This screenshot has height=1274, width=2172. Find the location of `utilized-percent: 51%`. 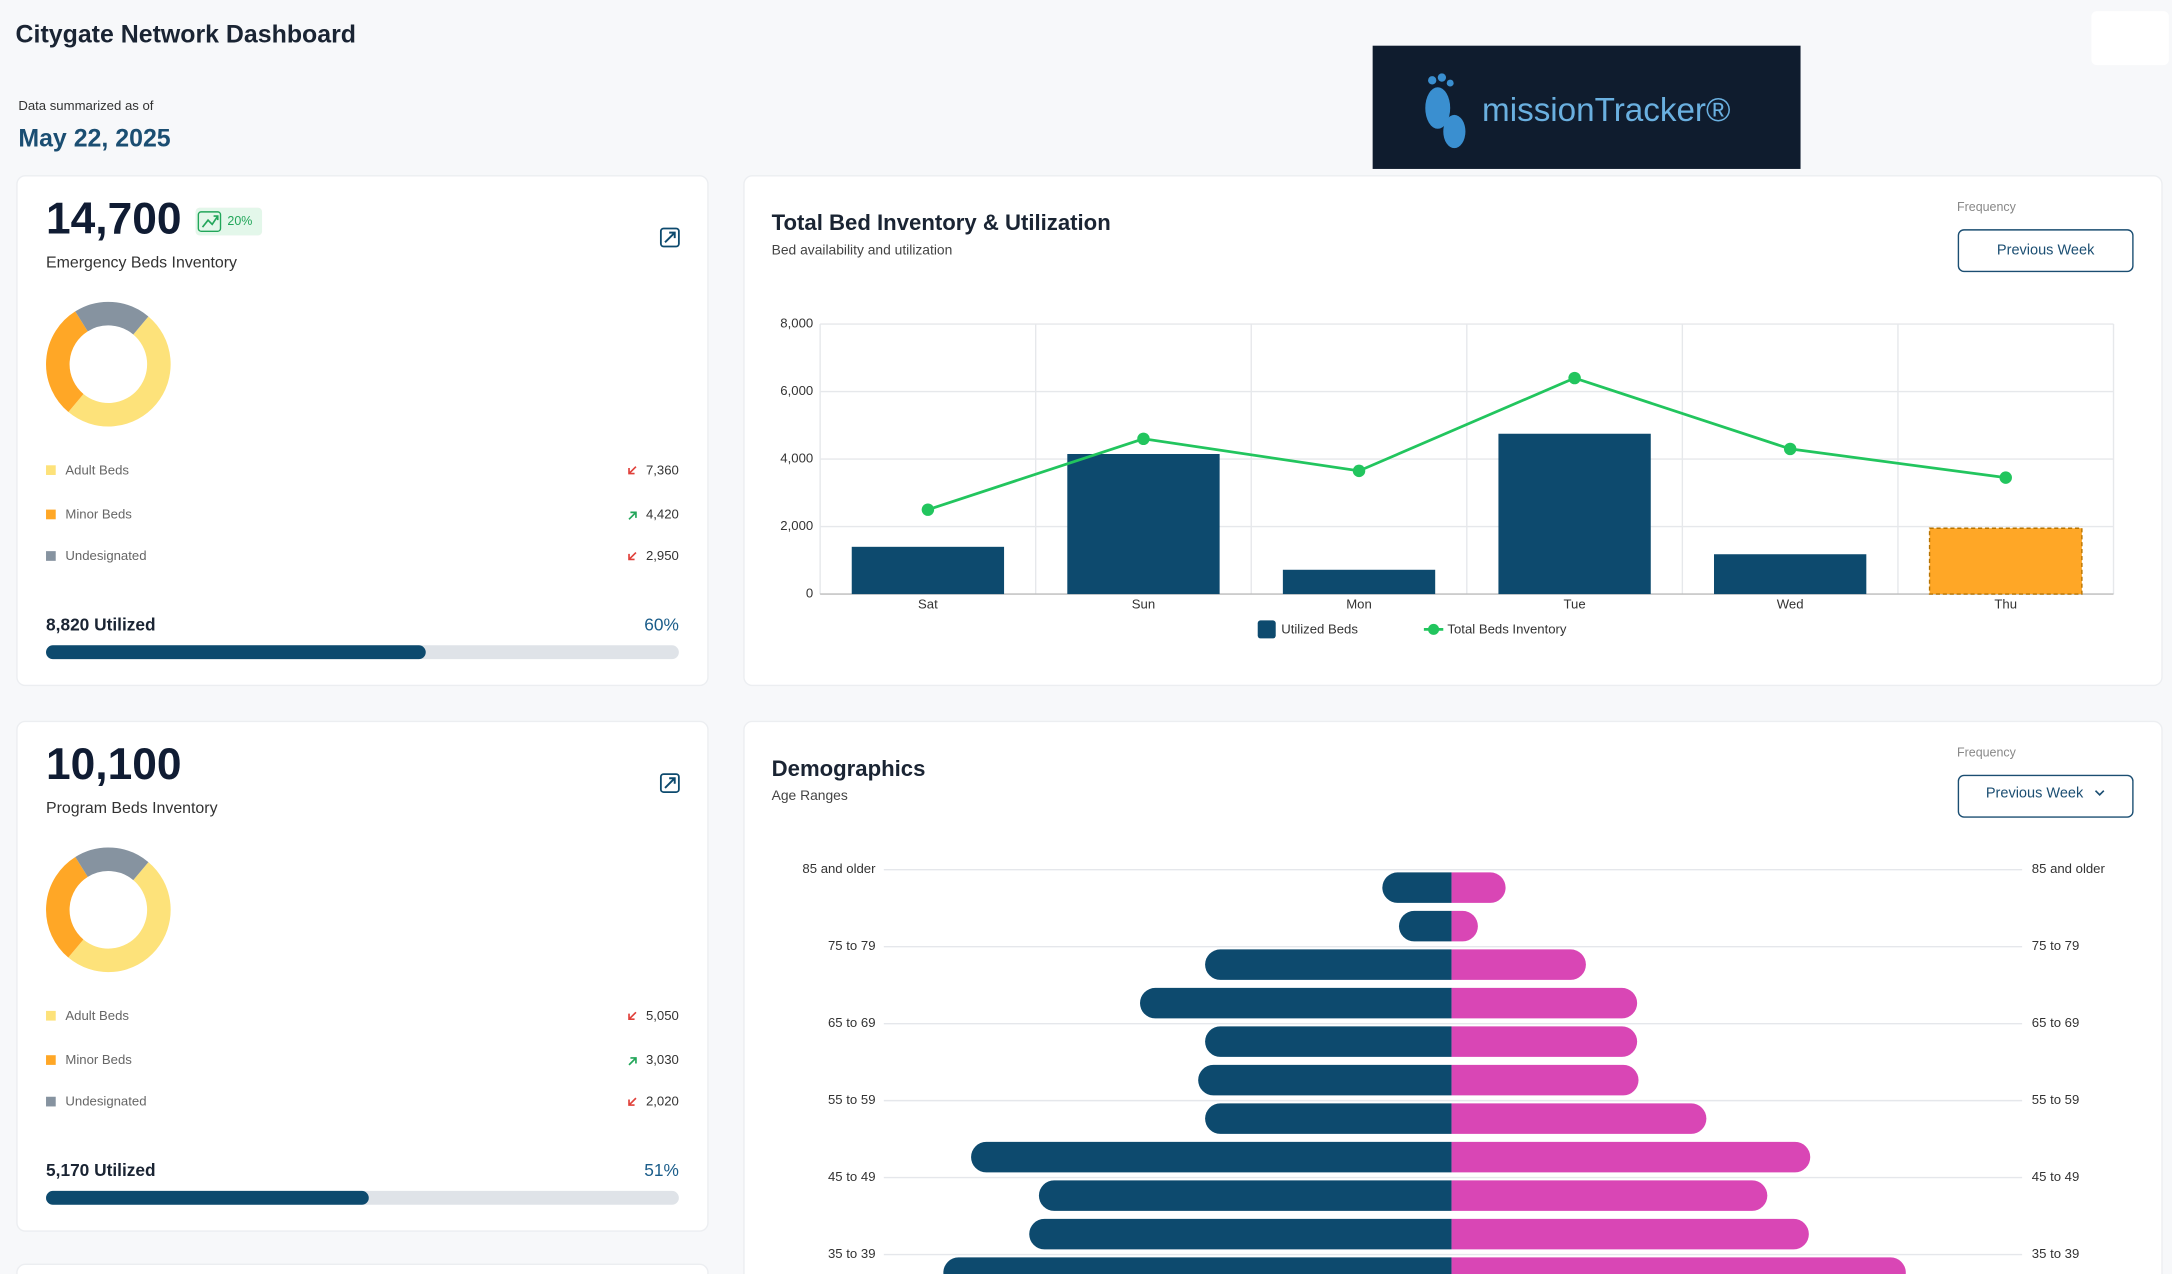

utilized-percent: 51% is located at coordinates (661, 1170).